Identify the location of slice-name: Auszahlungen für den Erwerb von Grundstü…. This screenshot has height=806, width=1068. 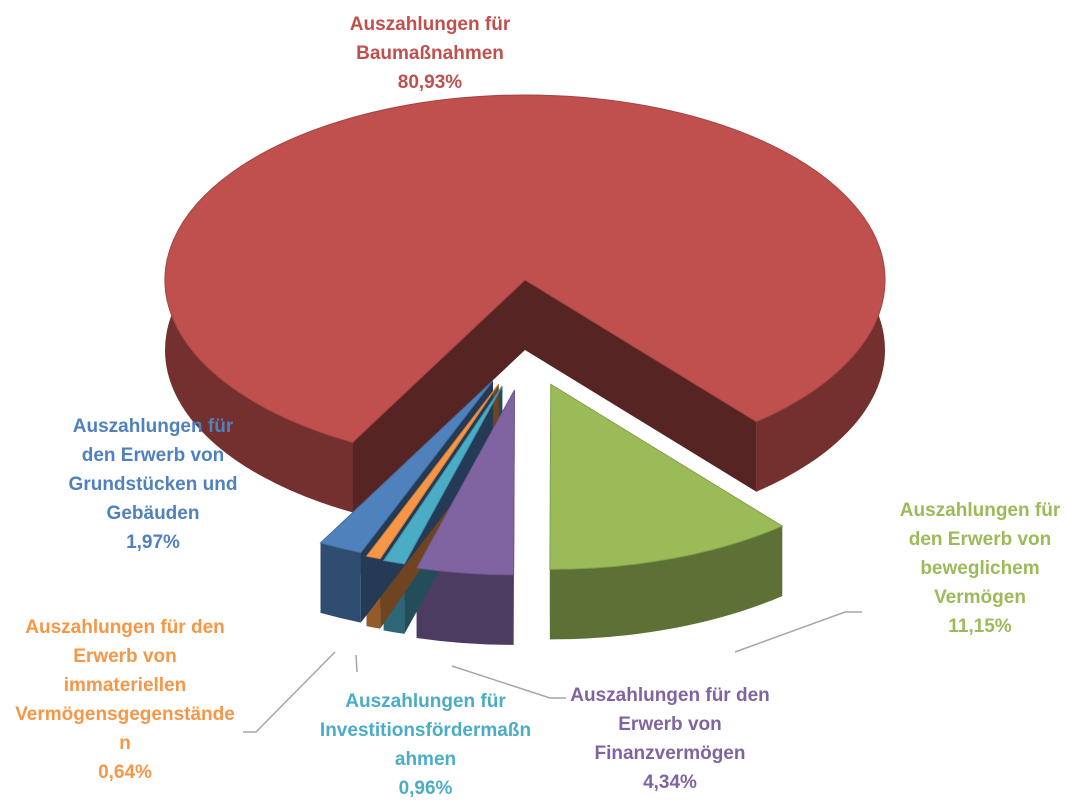
(153, 470).